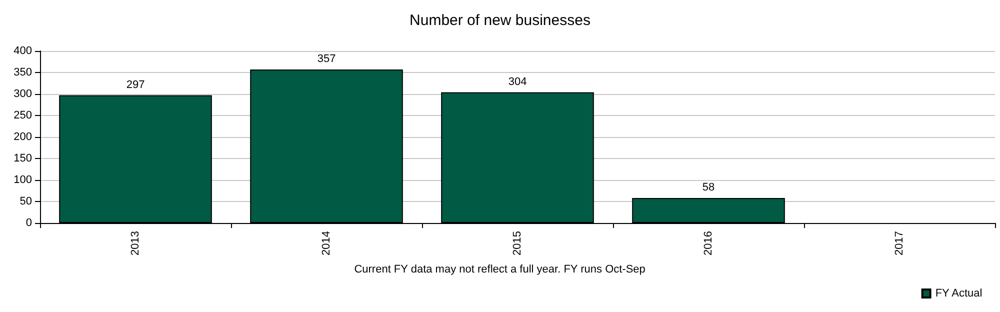 The height and width of the screenshot is (312, 1000). Describe the element at coordinates (326, 243) in the screenshot. I see `x-tick-label: 2014` at that location.